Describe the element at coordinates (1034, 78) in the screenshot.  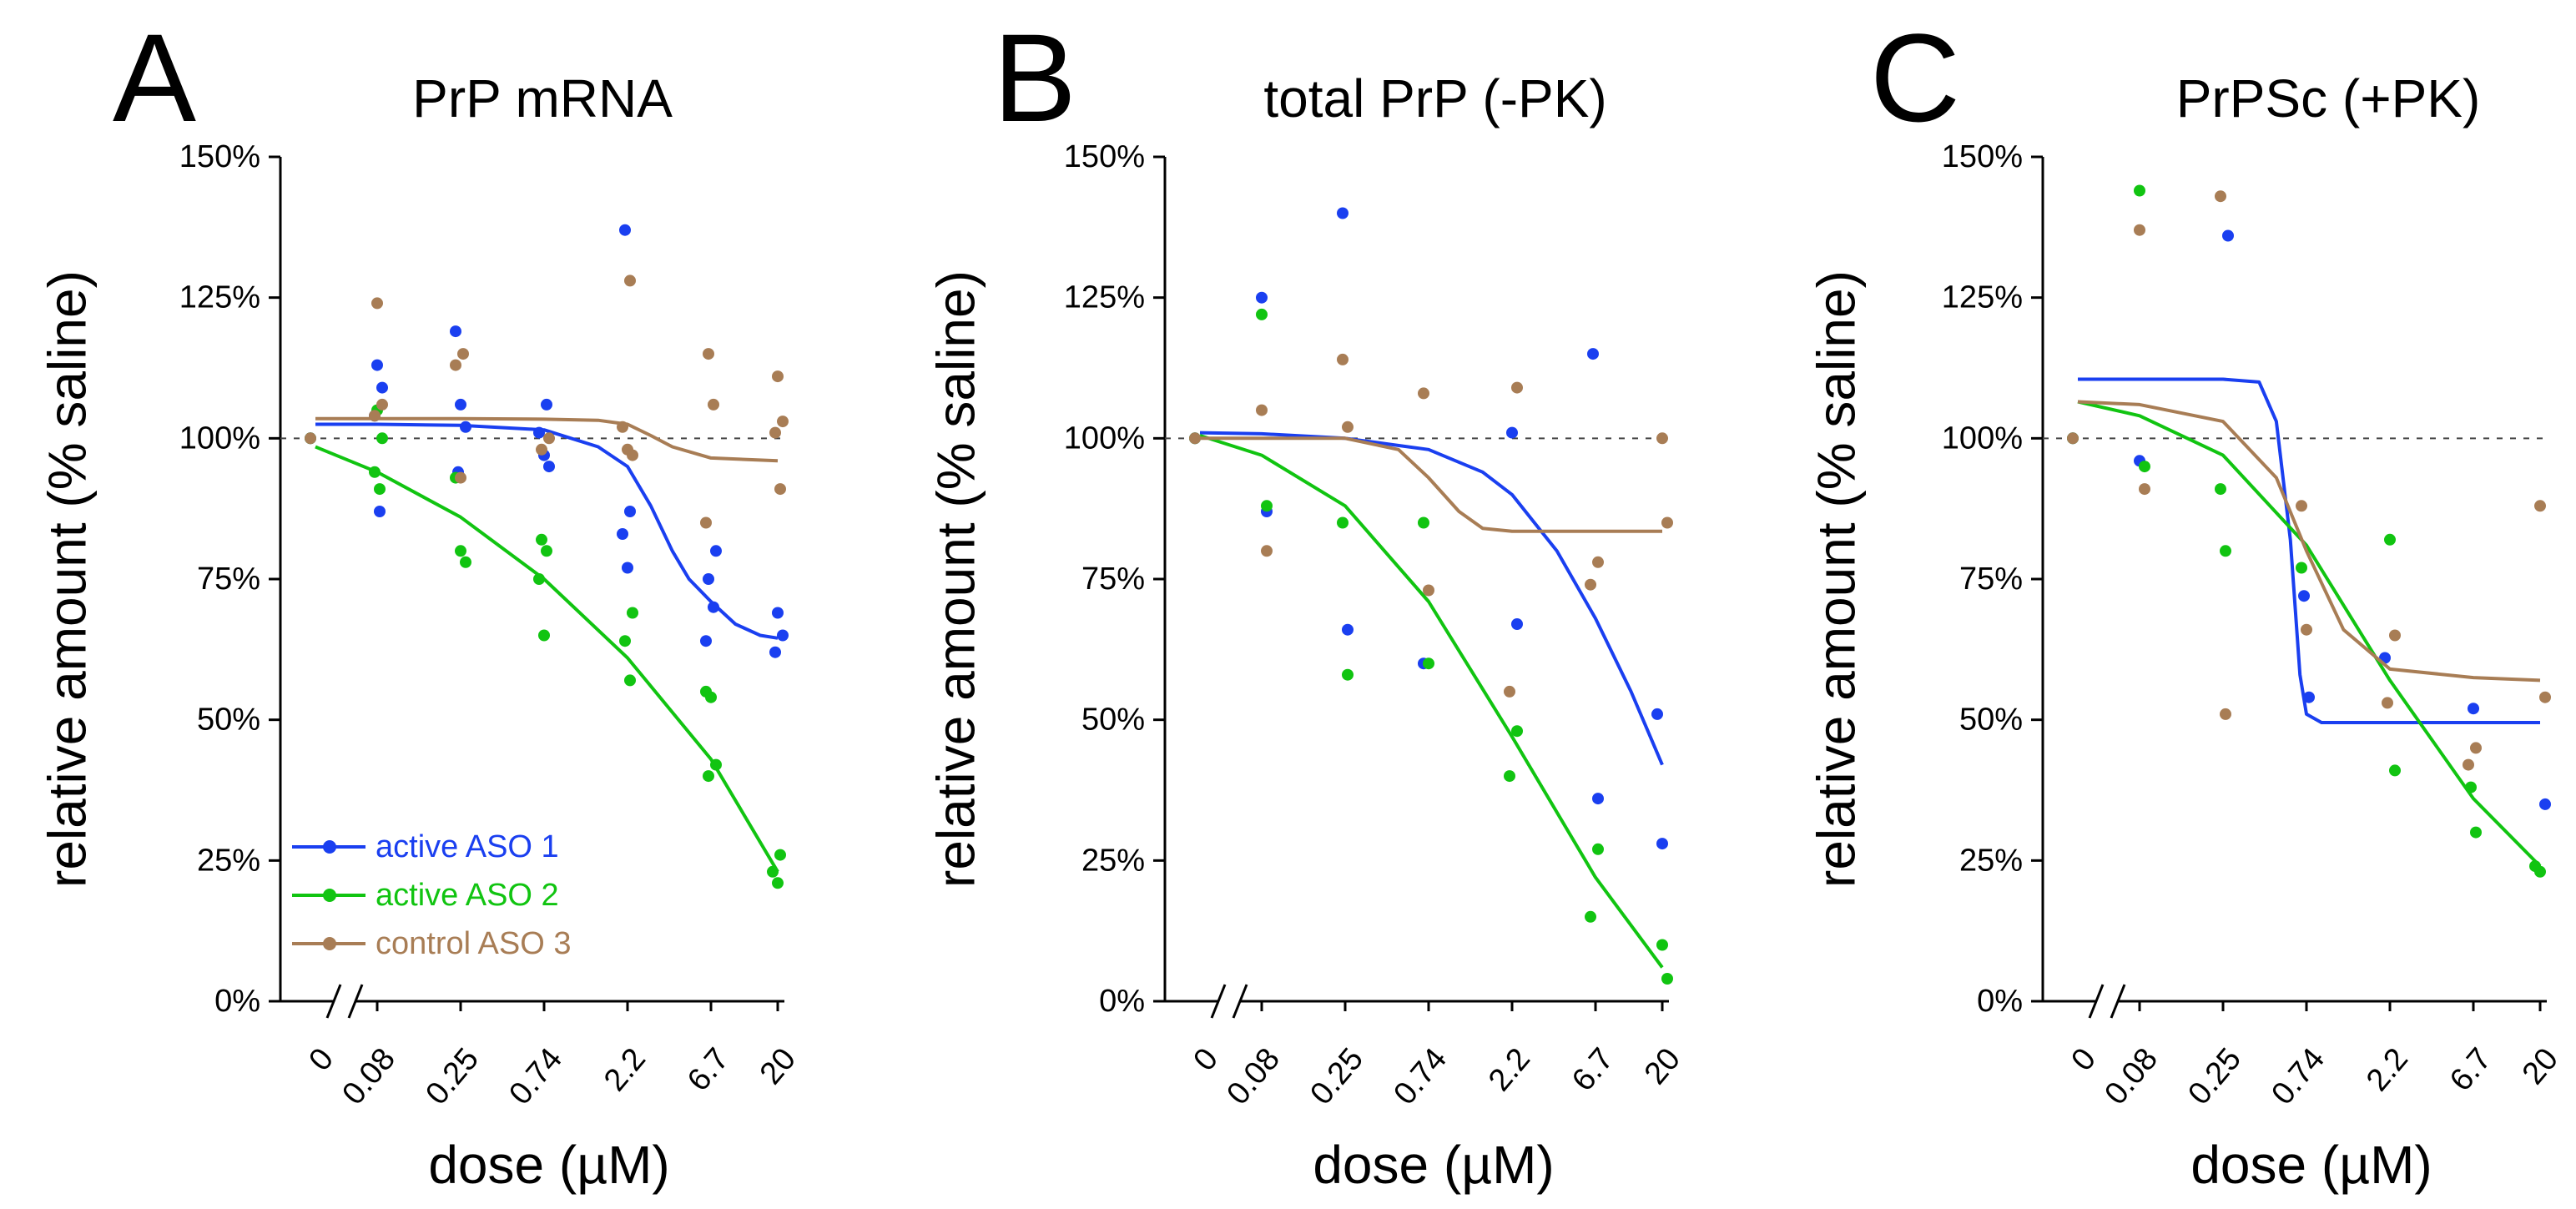
I see `panel-letter: B` at that location.